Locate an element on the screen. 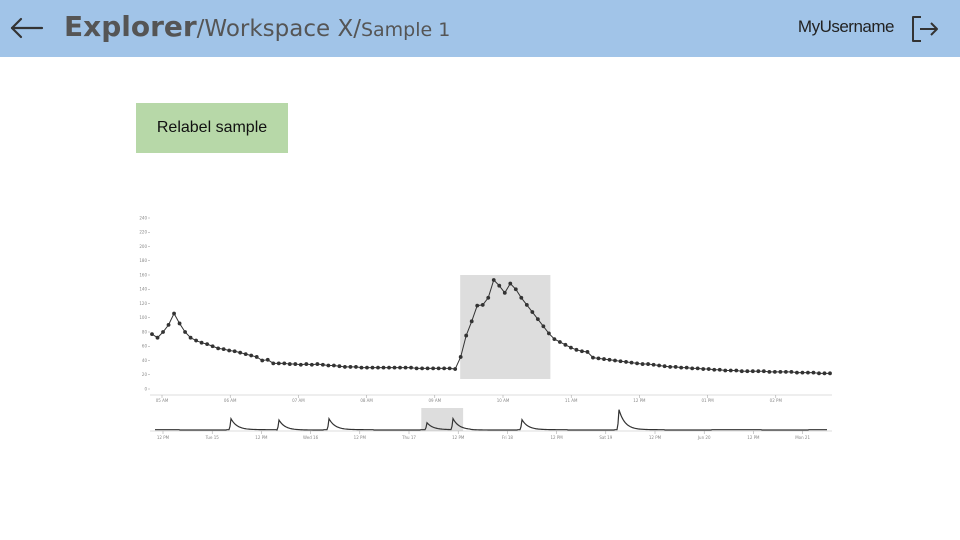  x-tick-label: 07 AM is located at coordinates (298, 400).